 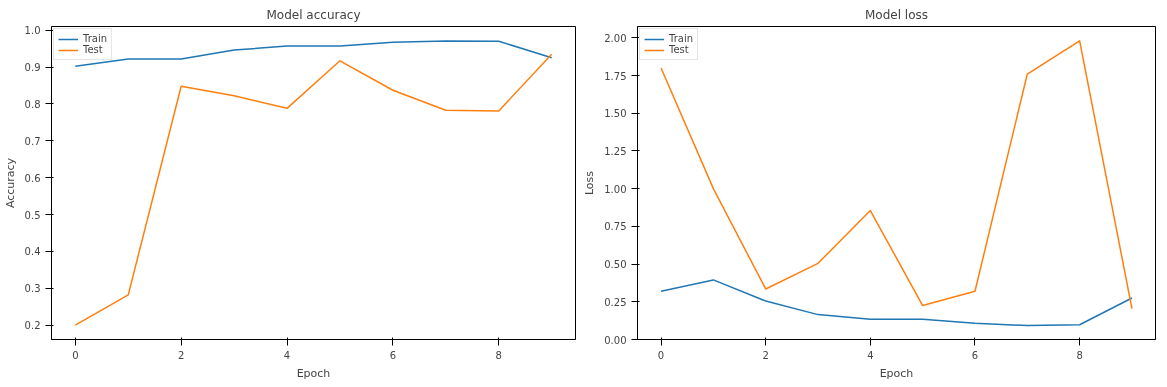 I want to click on y-tick-label: 0.7, so click(x=32, y=141).